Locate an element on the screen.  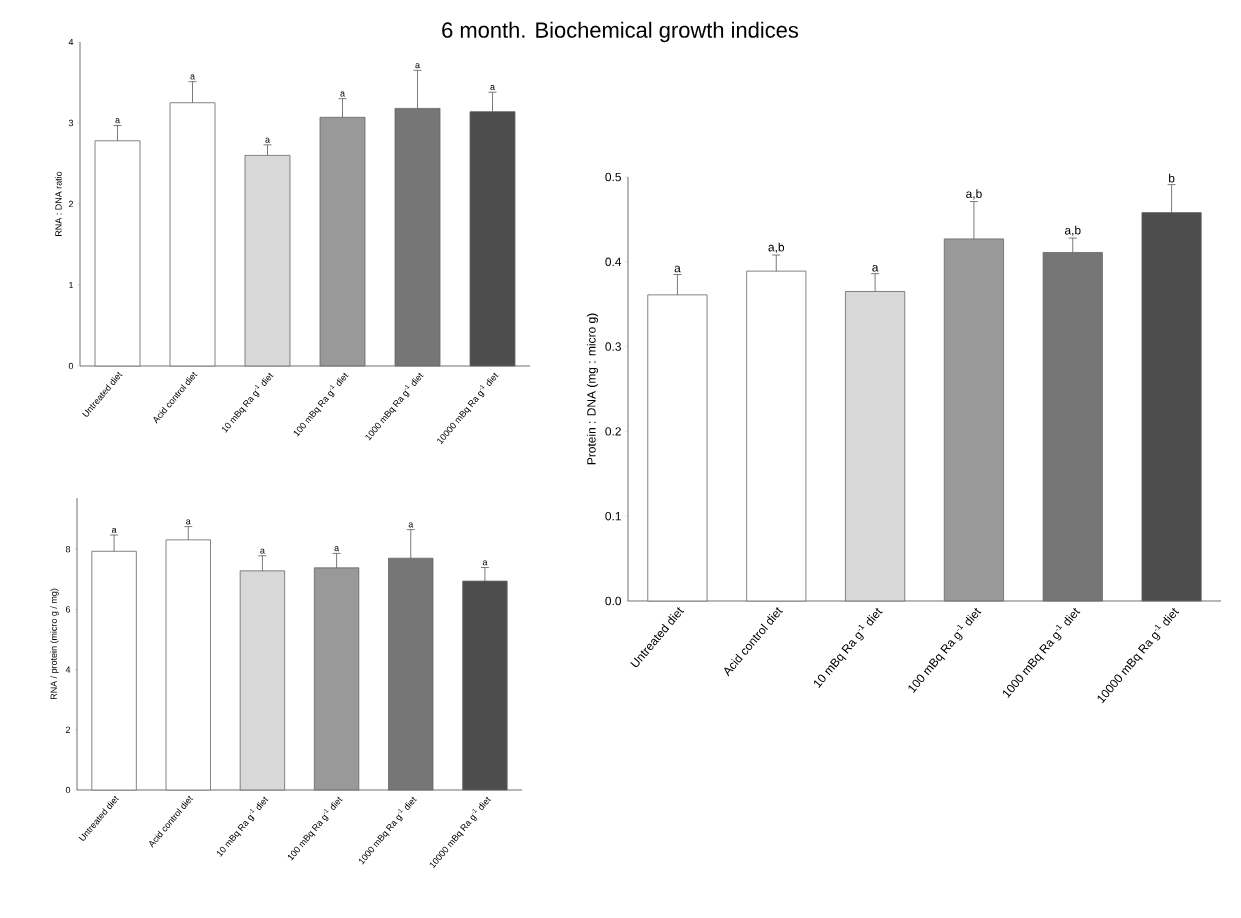
text: 6 month. Biochemical growth indices is located at coordinates (620, 32).